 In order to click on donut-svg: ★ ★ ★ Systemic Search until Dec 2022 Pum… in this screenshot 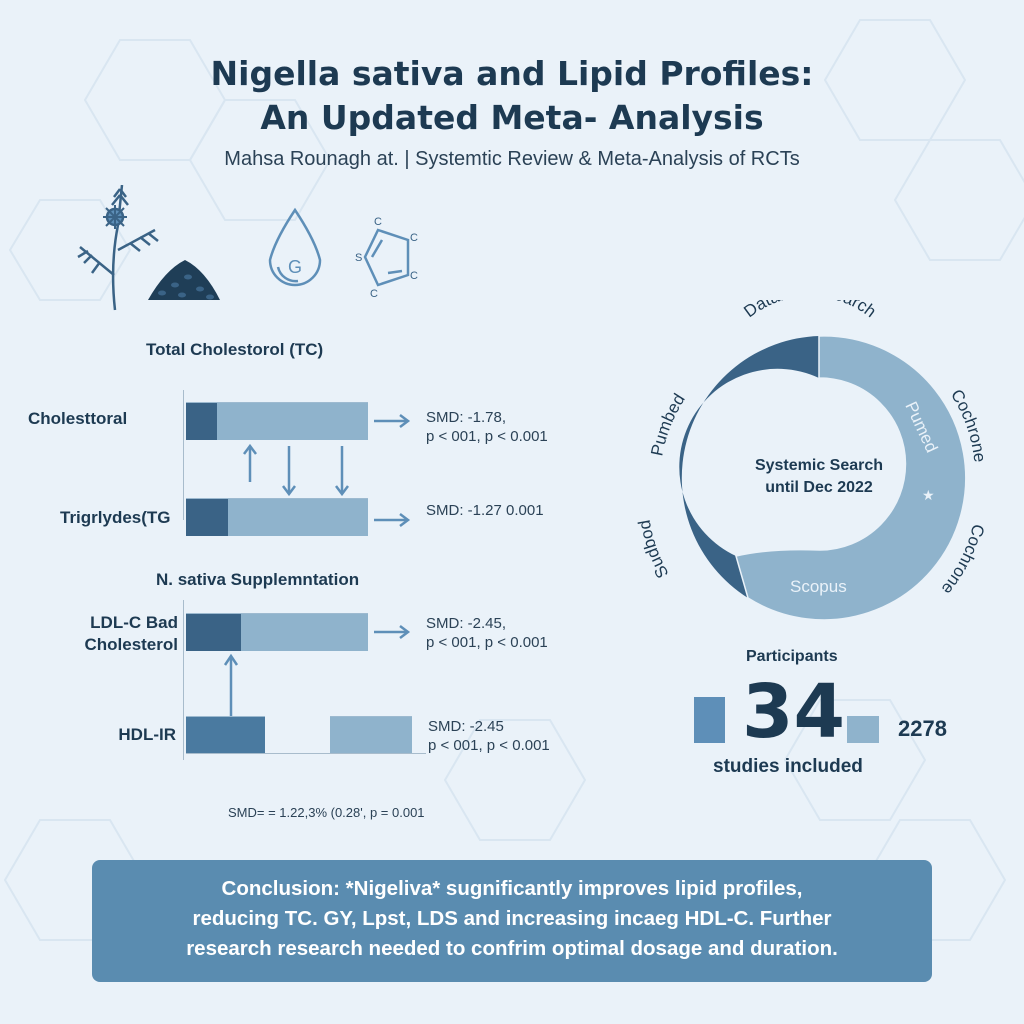, I will do `click(812, 451)`.